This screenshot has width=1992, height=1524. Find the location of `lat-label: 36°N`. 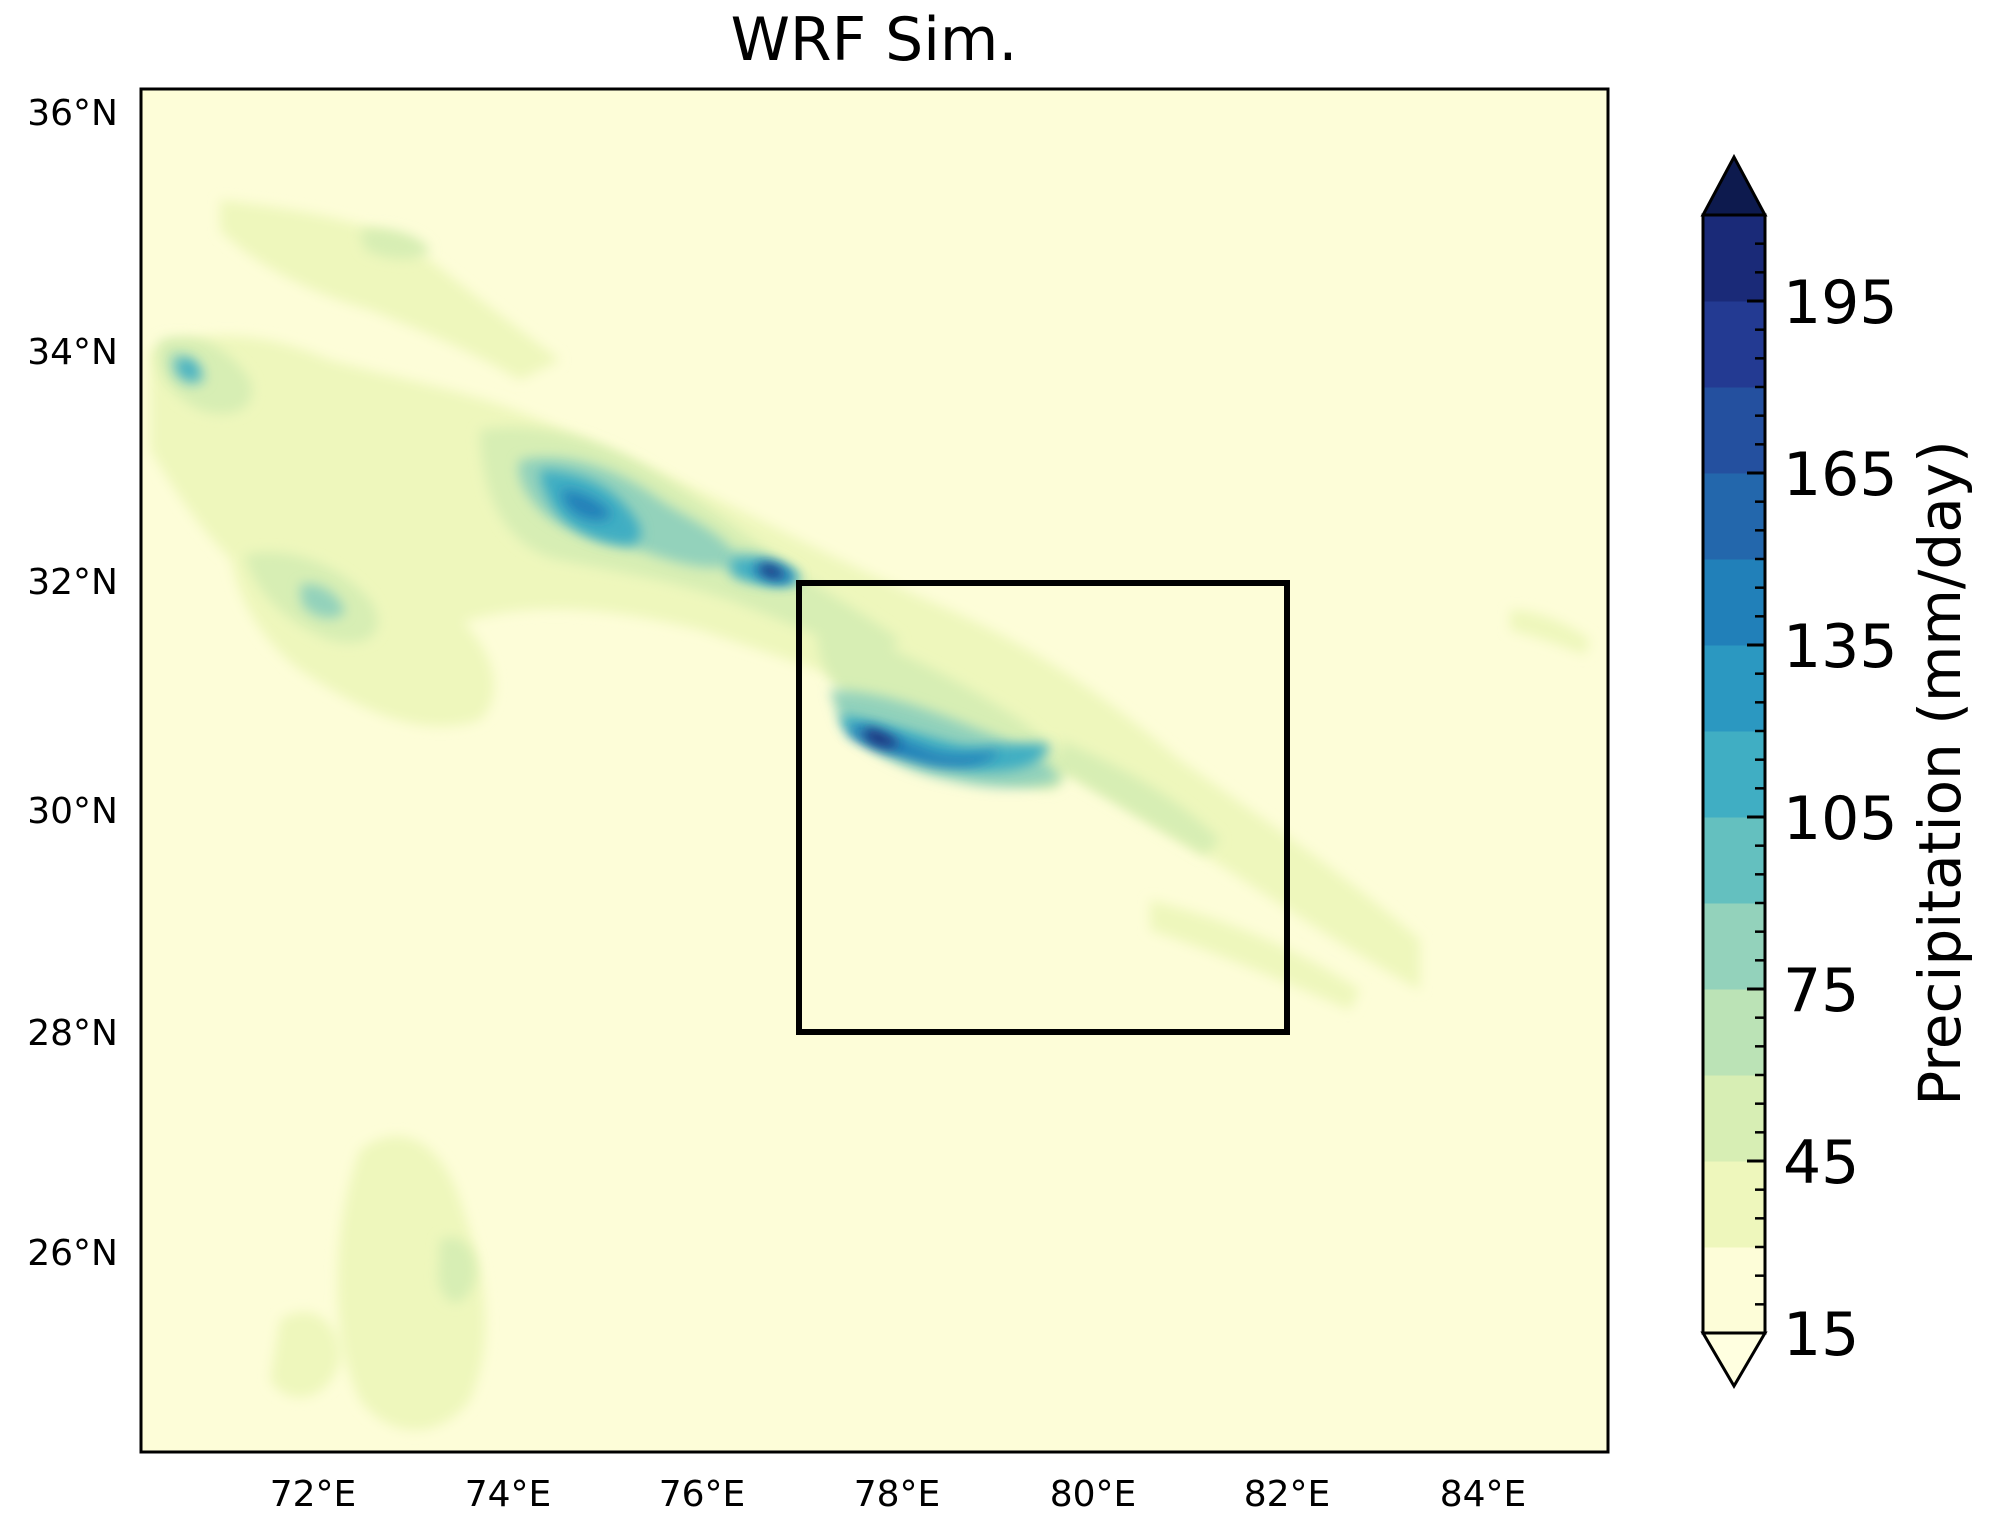

lat-label: 36°N is located at coordinates (72, 113).